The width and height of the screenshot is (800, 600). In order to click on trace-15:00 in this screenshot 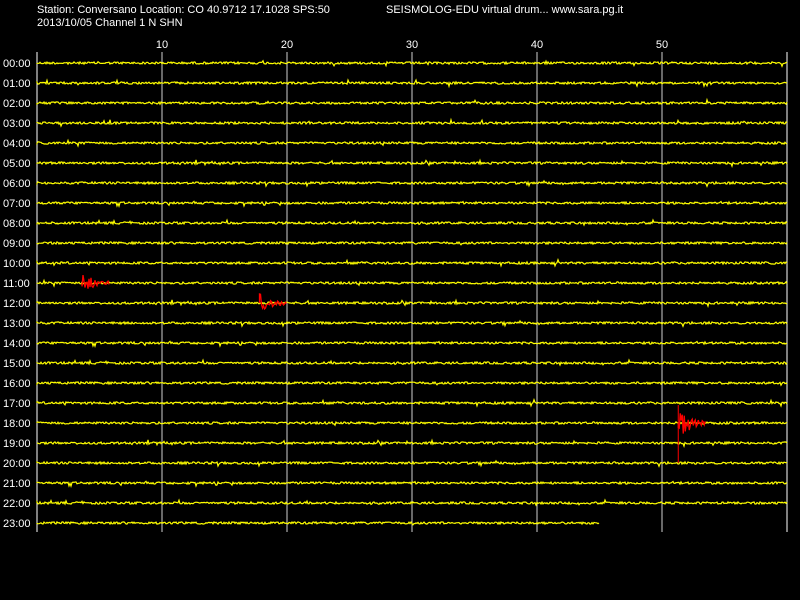, I will do `click(412, 362)`.